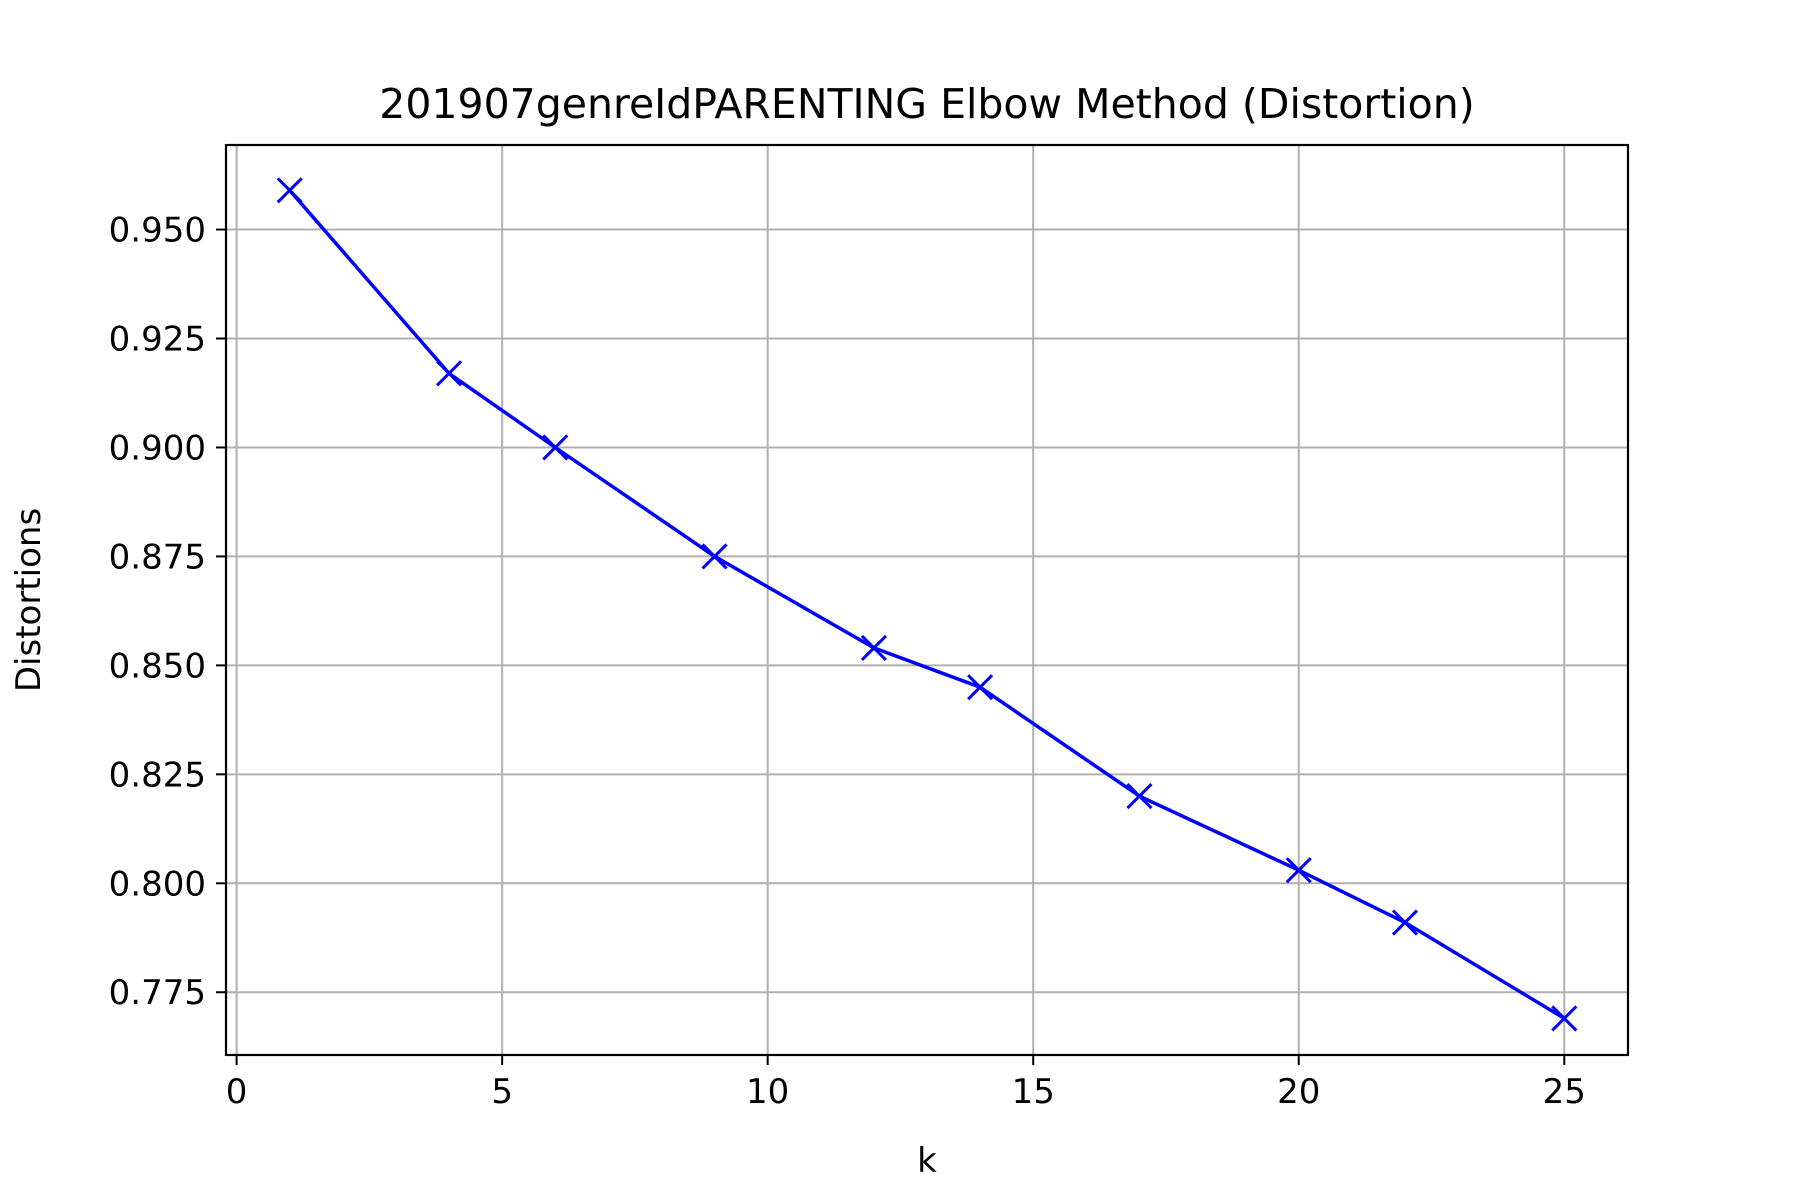 The height and width of the screenshot is (1200, 1800). Describe the element at coordinates (157, 775) in the screenshot. I see `y-tick-label: 0.825` at that location.